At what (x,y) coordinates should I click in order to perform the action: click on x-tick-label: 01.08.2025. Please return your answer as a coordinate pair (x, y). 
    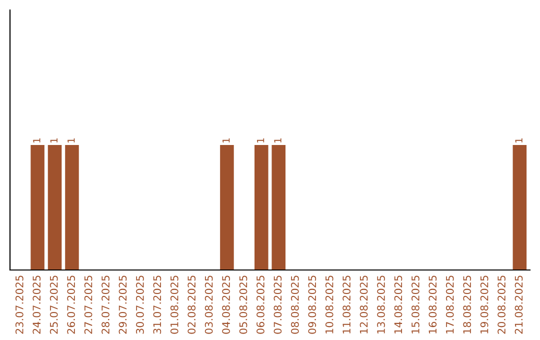
    Looking at the image, I should click on (174, 305).